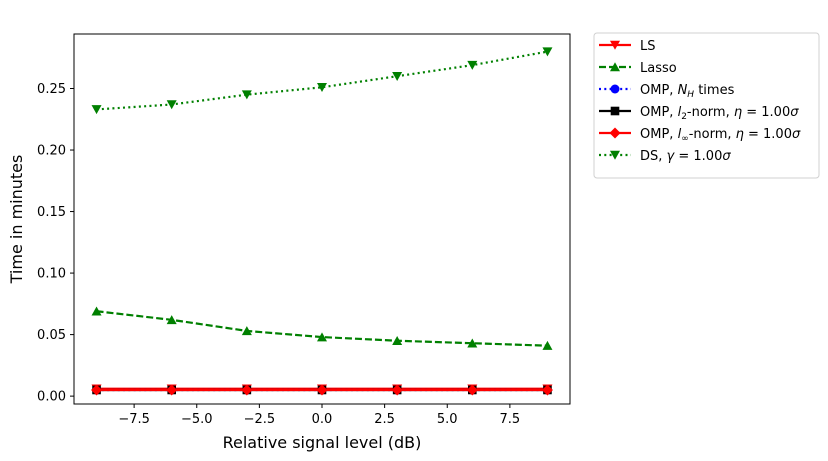  What do you see at coordinates (615, 133) in the screenshot?
I see `legend-marker-omp-linf` at bounding box center [615, 133].